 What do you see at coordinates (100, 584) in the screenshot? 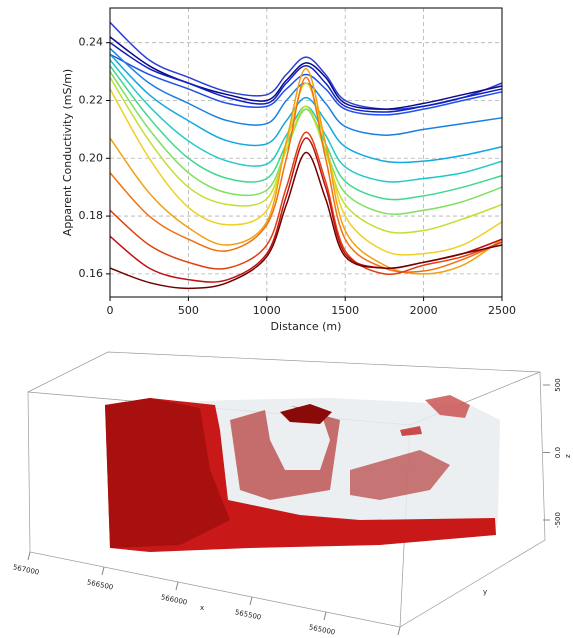
I see `x-tick-label: 566500` at bounding box center [100, 584].